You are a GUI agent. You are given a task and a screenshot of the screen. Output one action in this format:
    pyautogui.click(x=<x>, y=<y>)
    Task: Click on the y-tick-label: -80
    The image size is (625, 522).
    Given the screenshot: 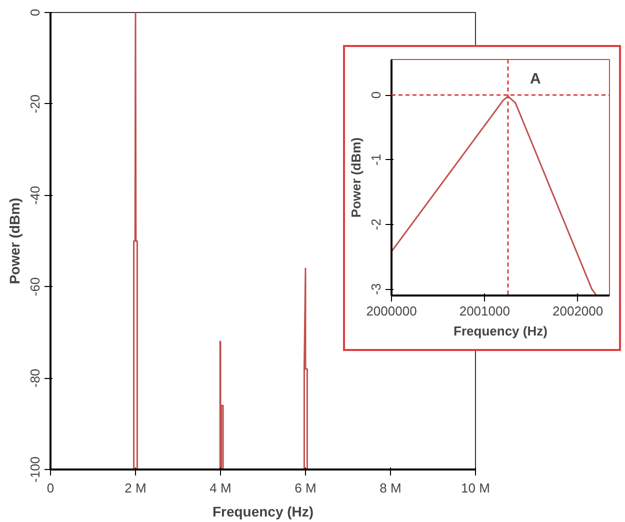 What is the action you would take?
    pyautogui.click(x=35, y=378)
    